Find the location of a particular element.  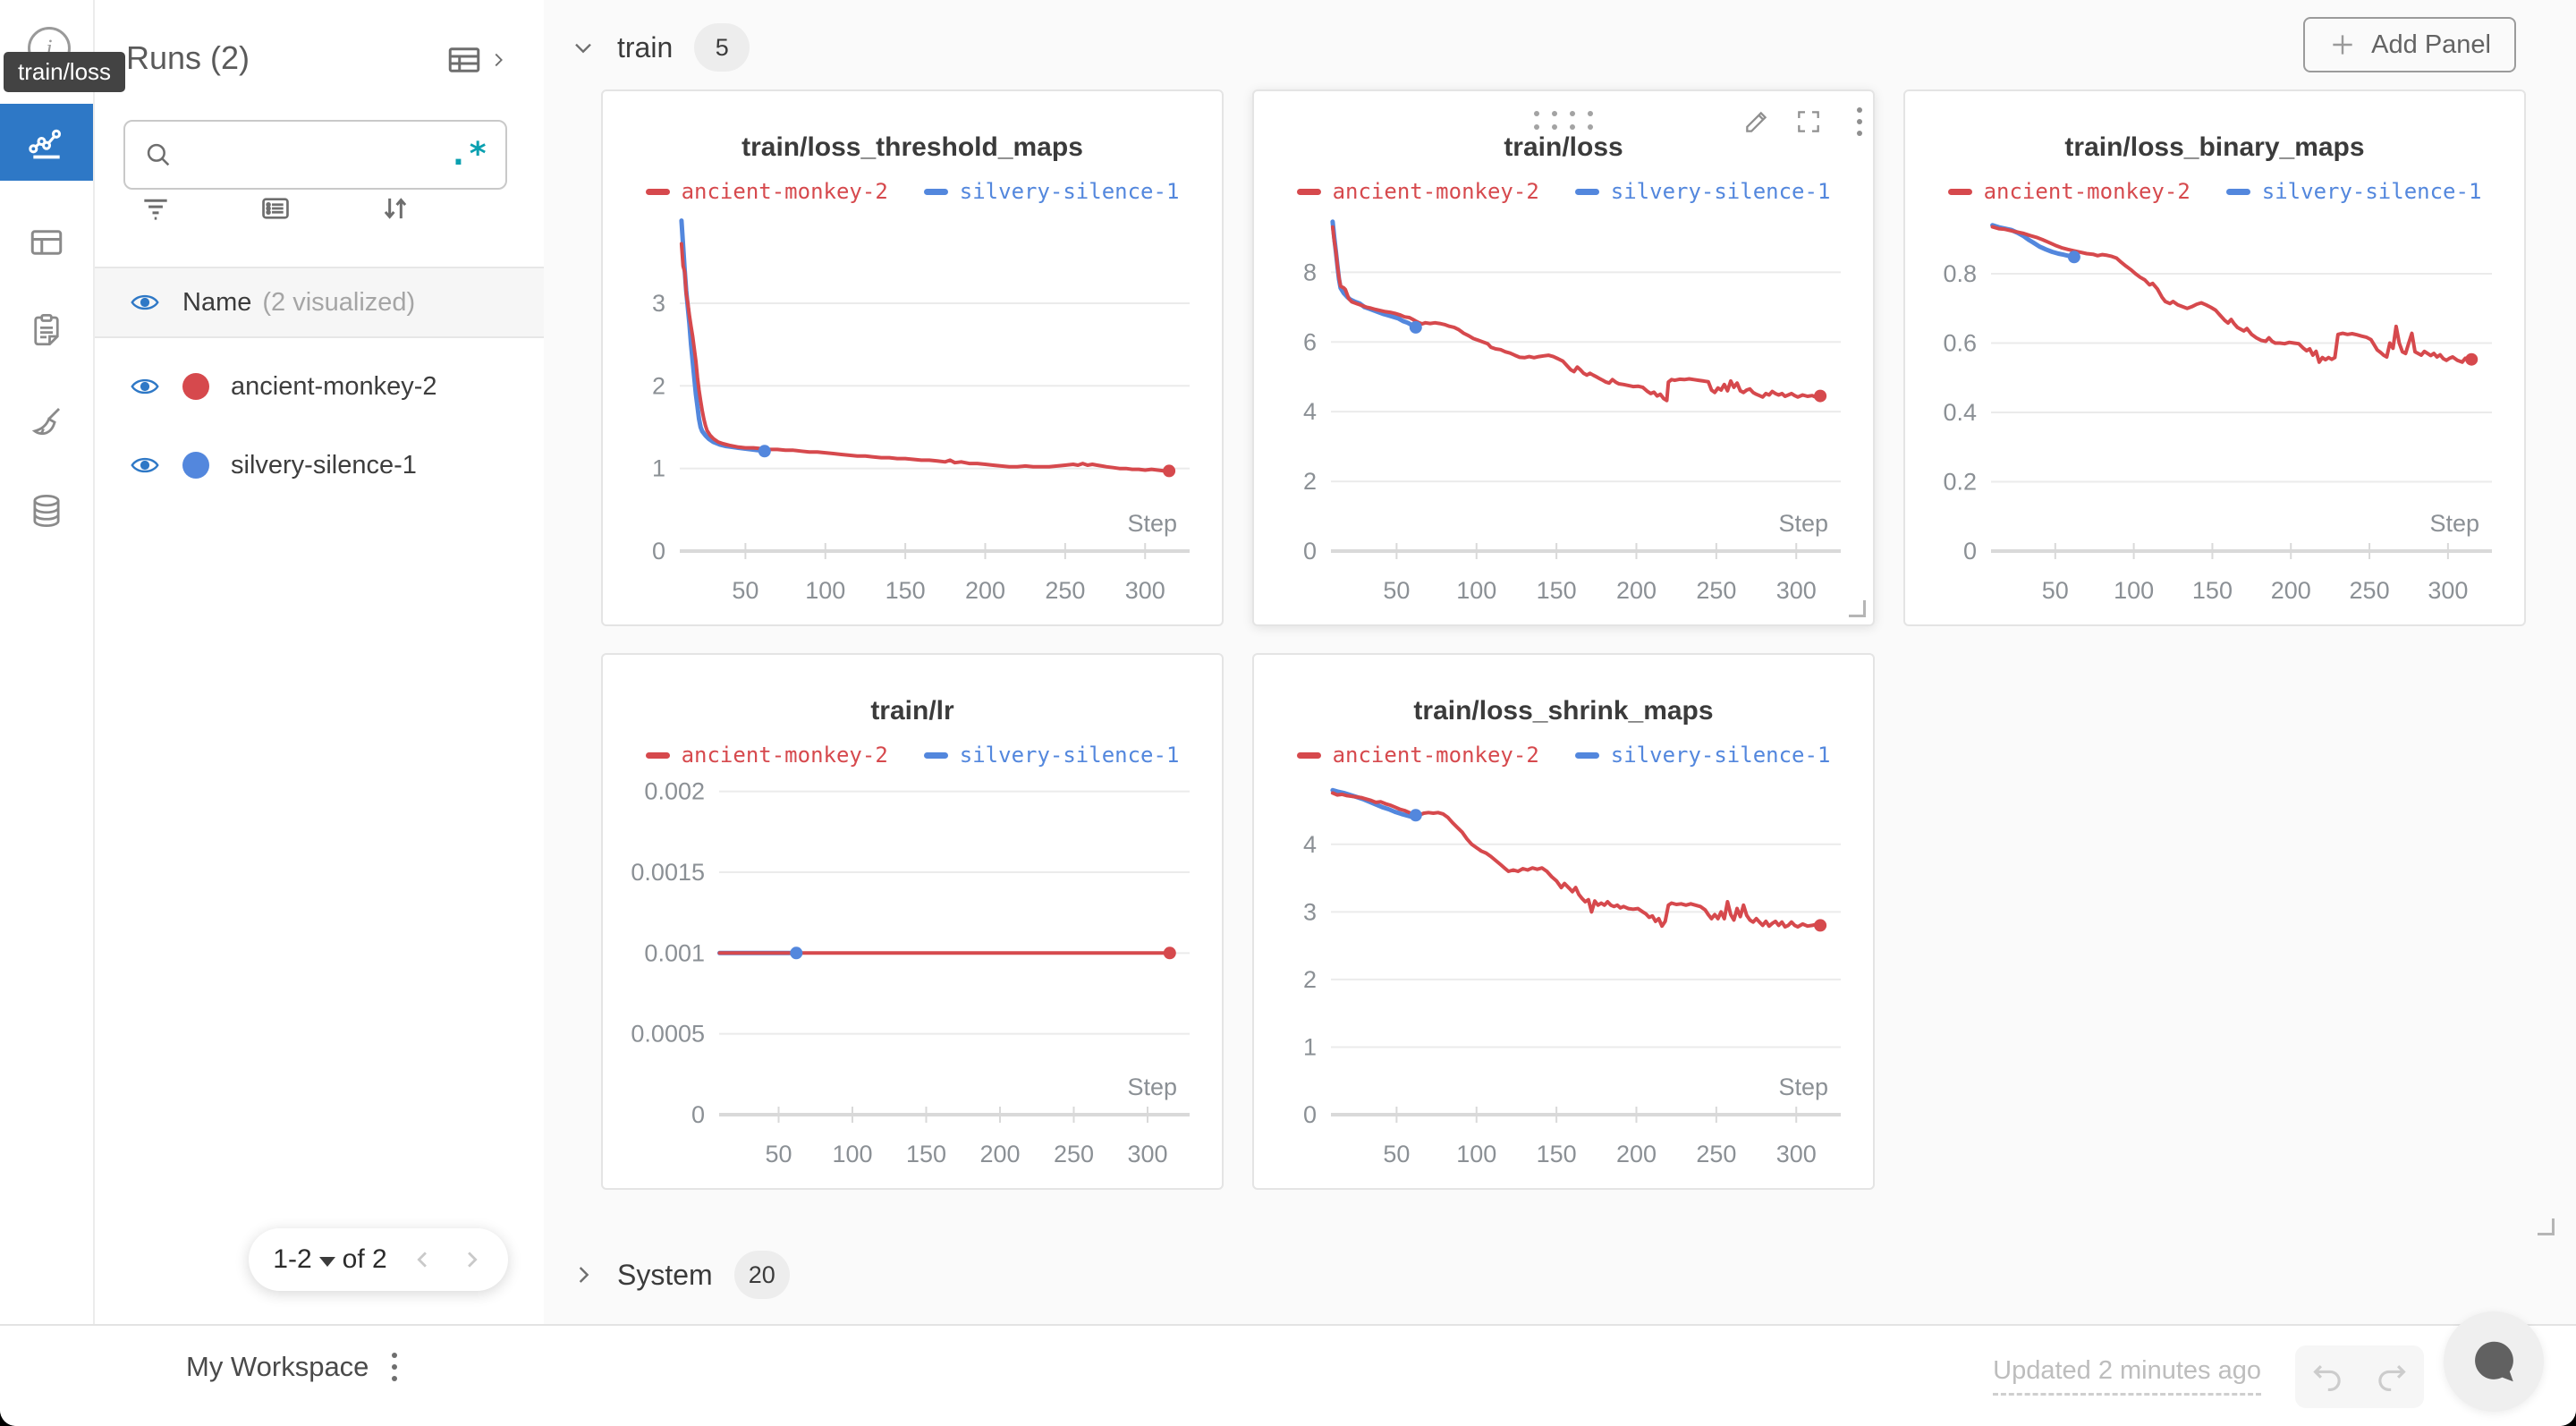

svg-text: 150 is located at coordinates (1557, 590).